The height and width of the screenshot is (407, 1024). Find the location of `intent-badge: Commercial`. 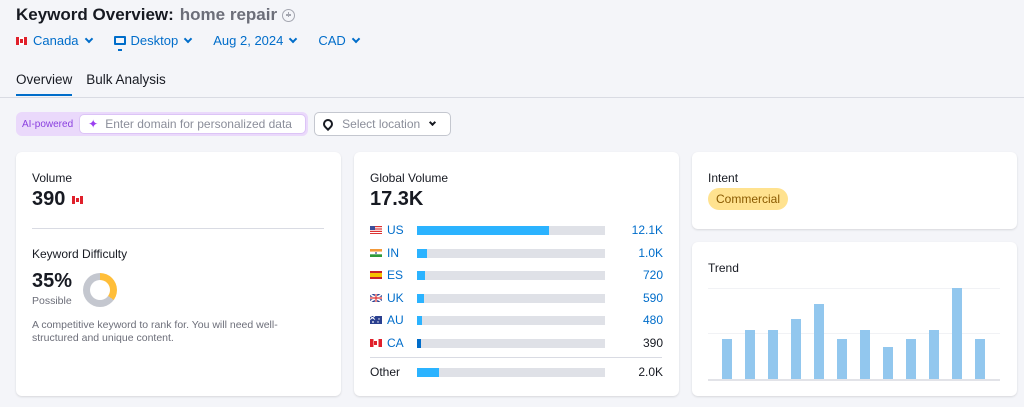

intent-badge: Commercial is located at coordinates (748, 199).